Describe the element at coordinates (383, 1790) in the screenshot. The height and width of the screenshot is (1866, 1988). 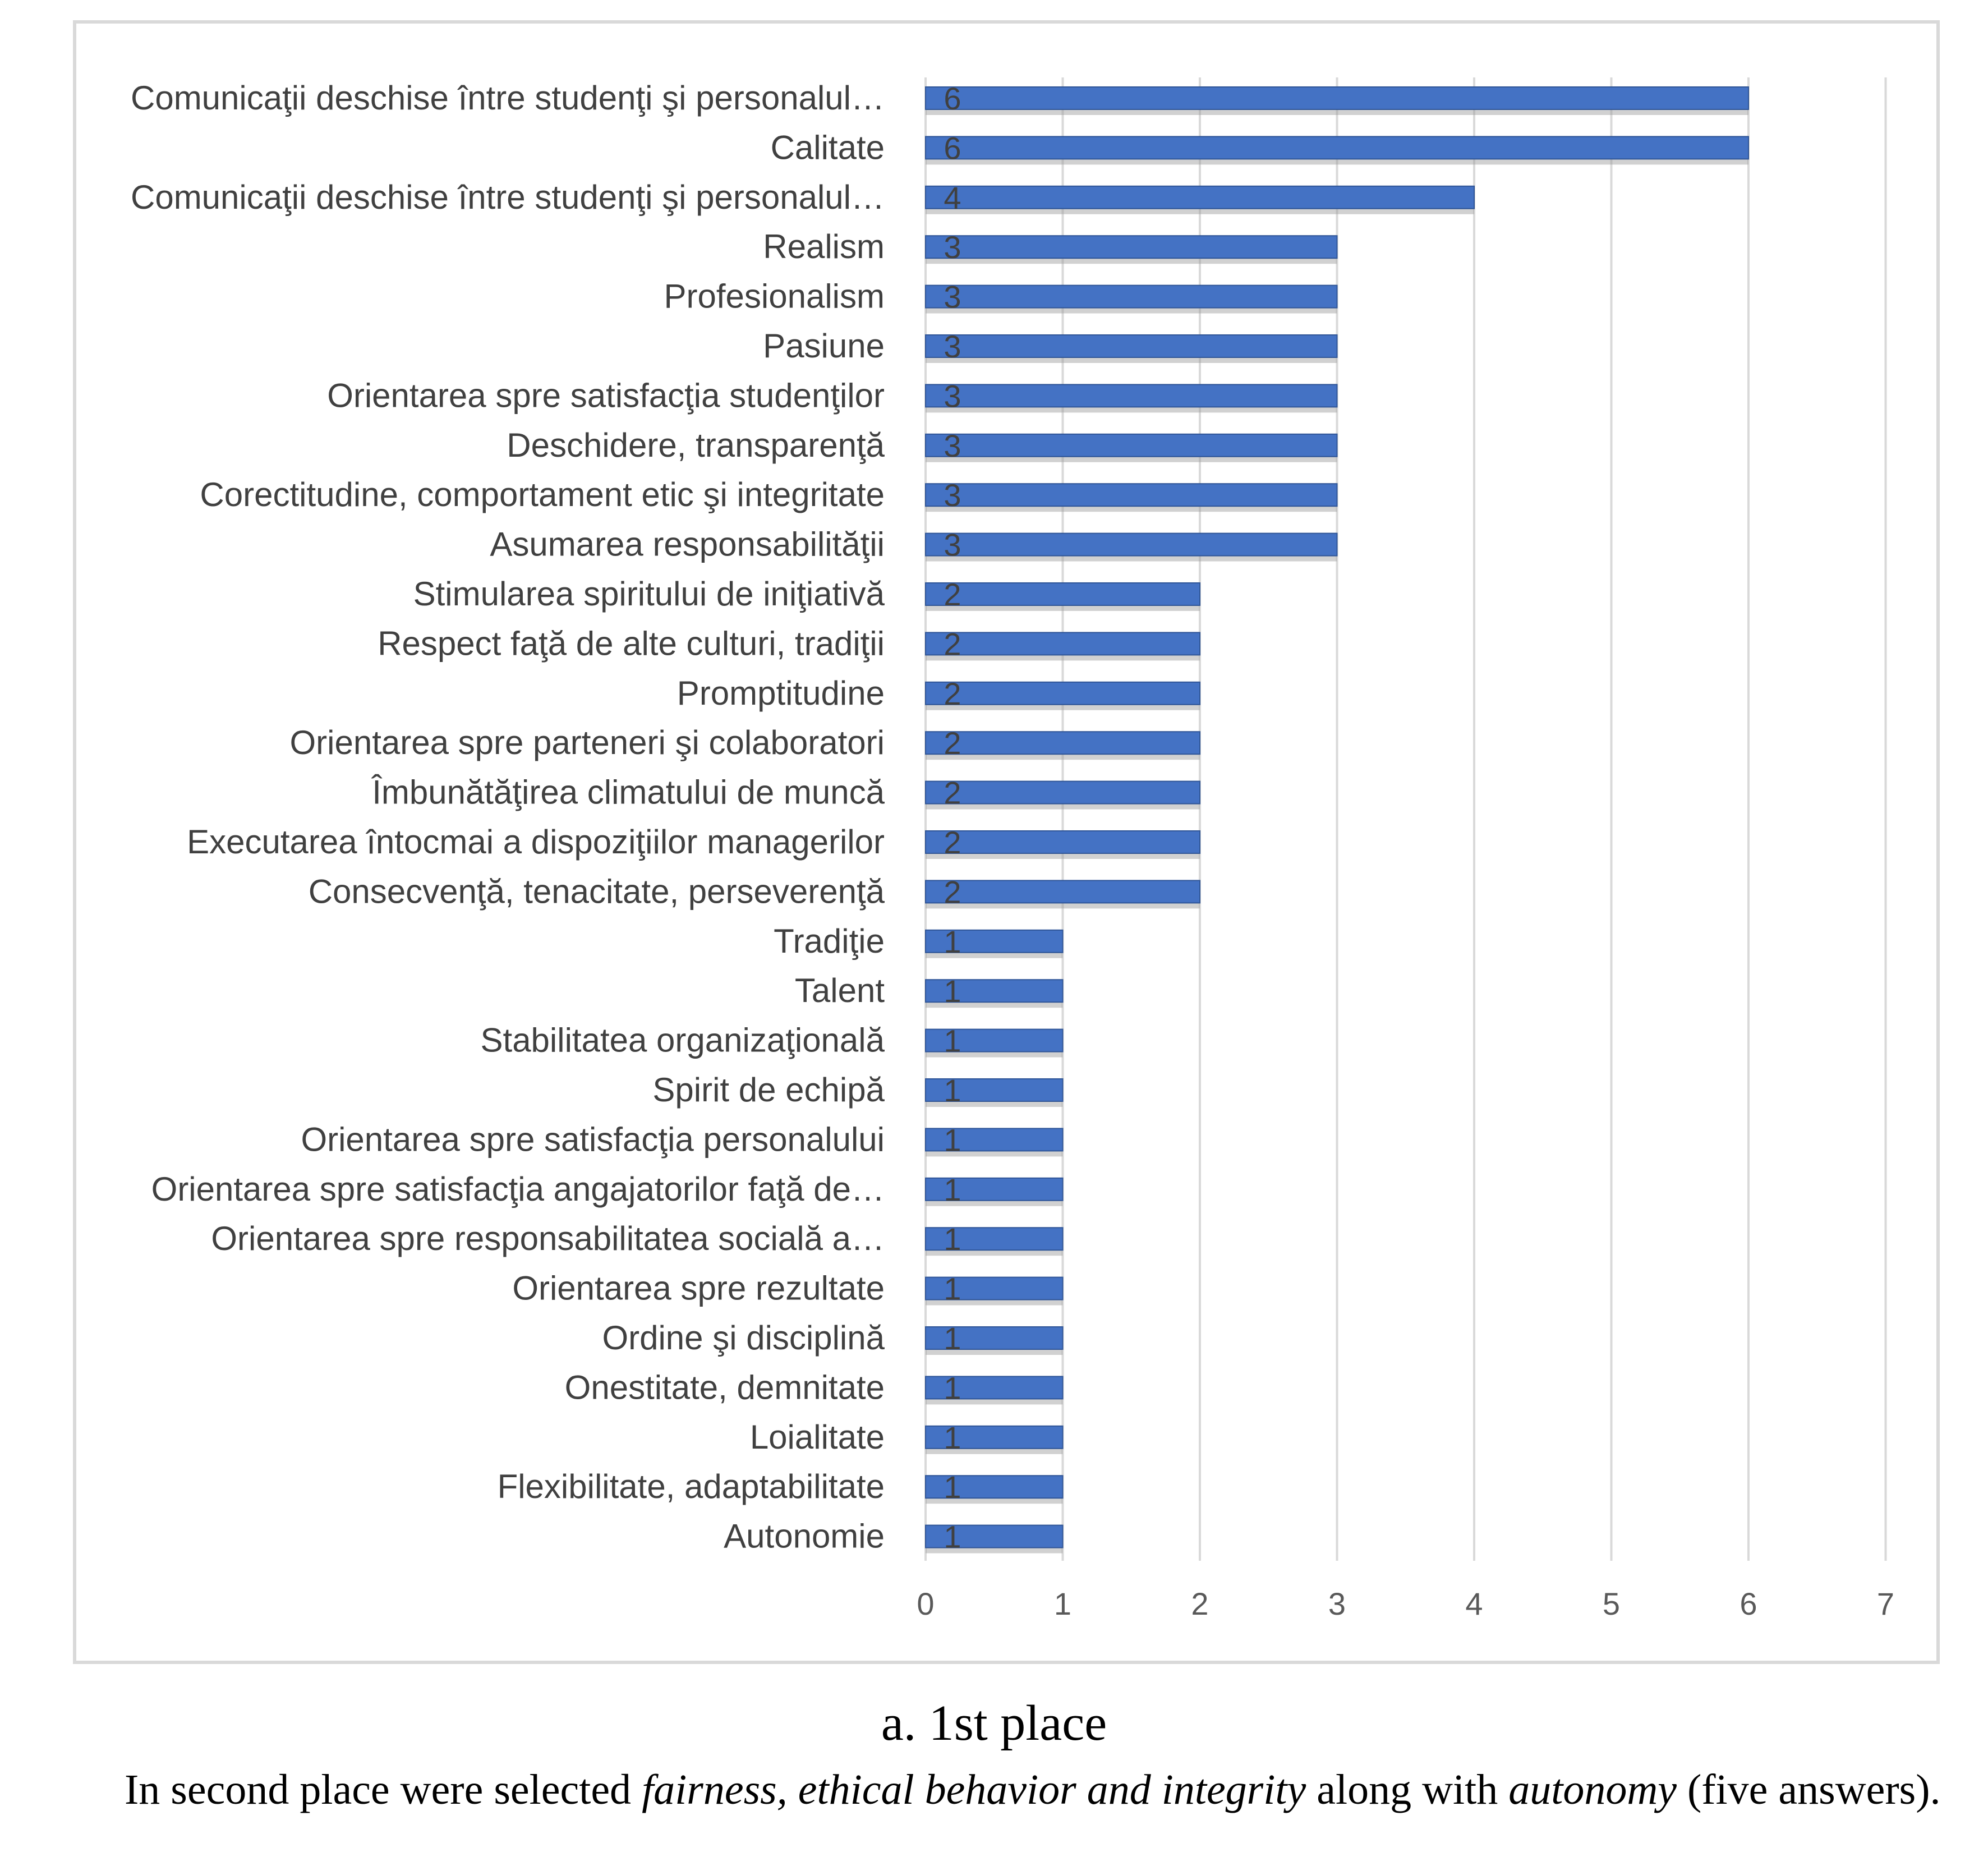
I see `body-text-part: In second place were selected` at that location.